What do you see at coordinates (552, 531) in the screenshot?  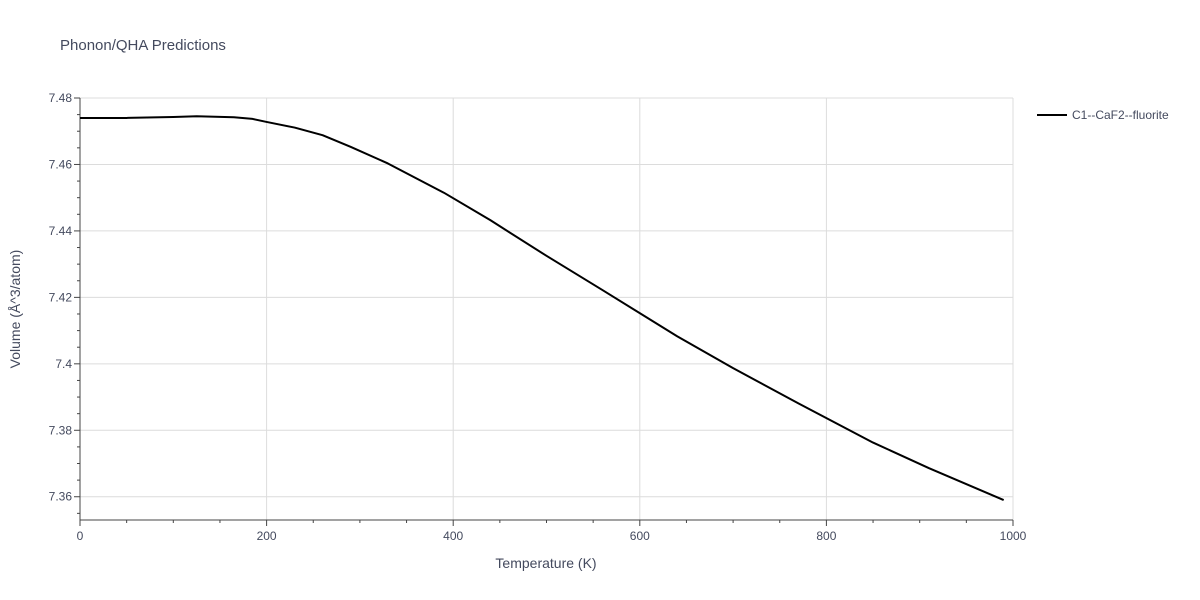 I see `x-axis-ticks: 0 200 400 600 800 1000` at bounding box center [552, 531].